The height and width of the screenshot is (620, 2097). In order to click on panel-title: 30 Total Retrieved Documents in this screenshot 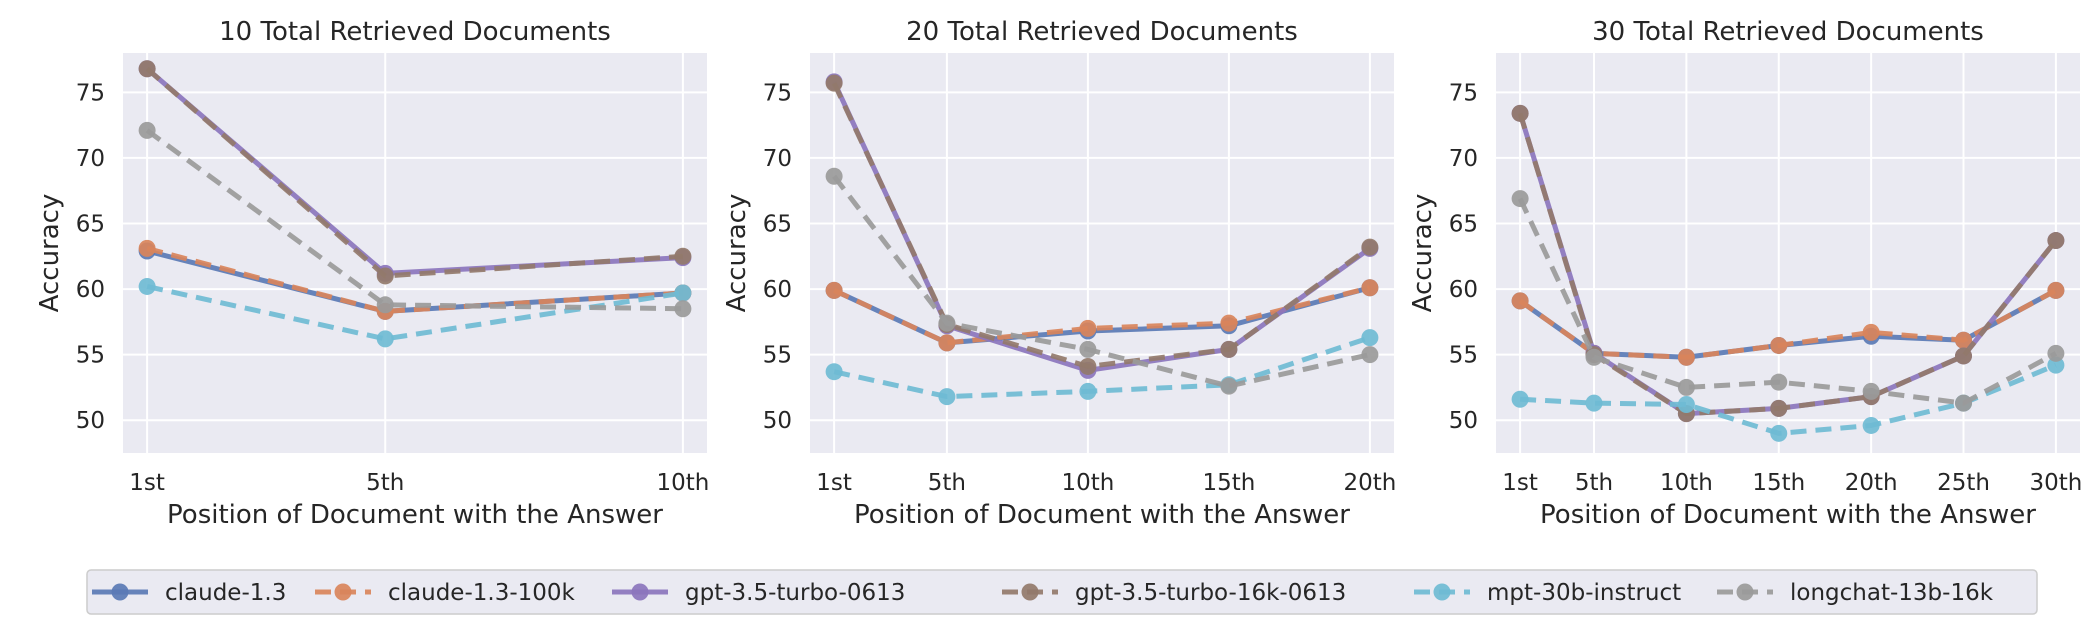, I will do `click(1788, 32)`.